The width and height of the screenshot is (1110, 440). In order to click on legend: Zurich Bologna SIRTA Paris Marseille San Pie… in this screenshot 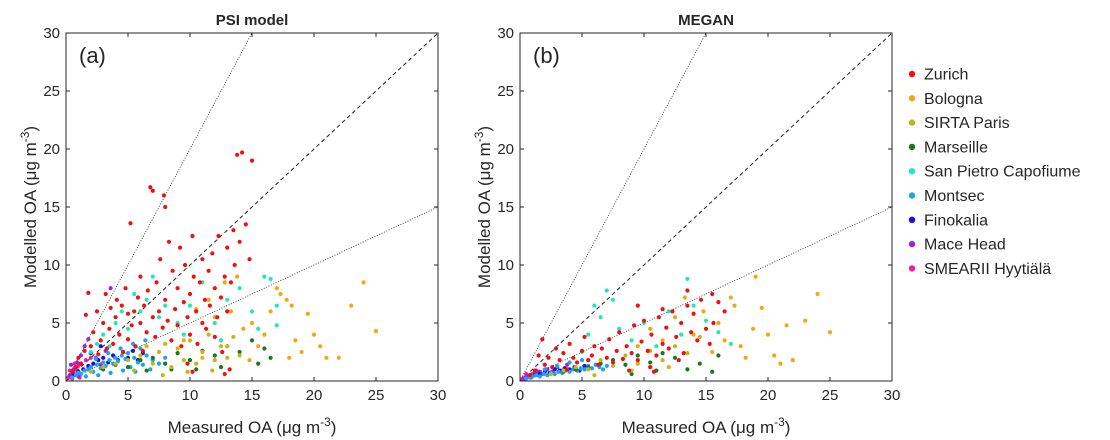, I will do `click(994, 172)`.